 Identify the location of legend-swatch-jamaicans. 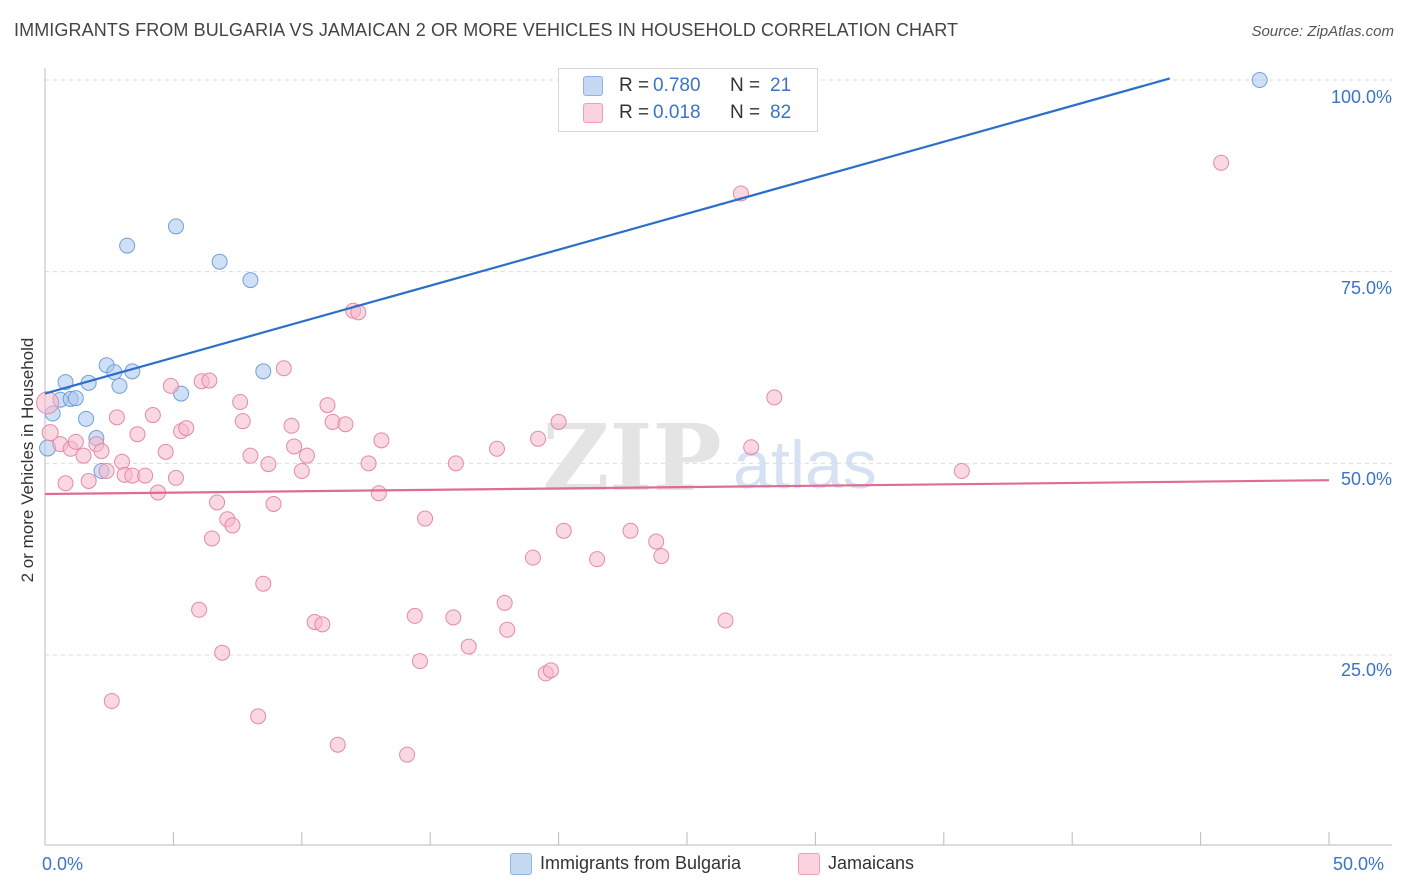
(809, 864).